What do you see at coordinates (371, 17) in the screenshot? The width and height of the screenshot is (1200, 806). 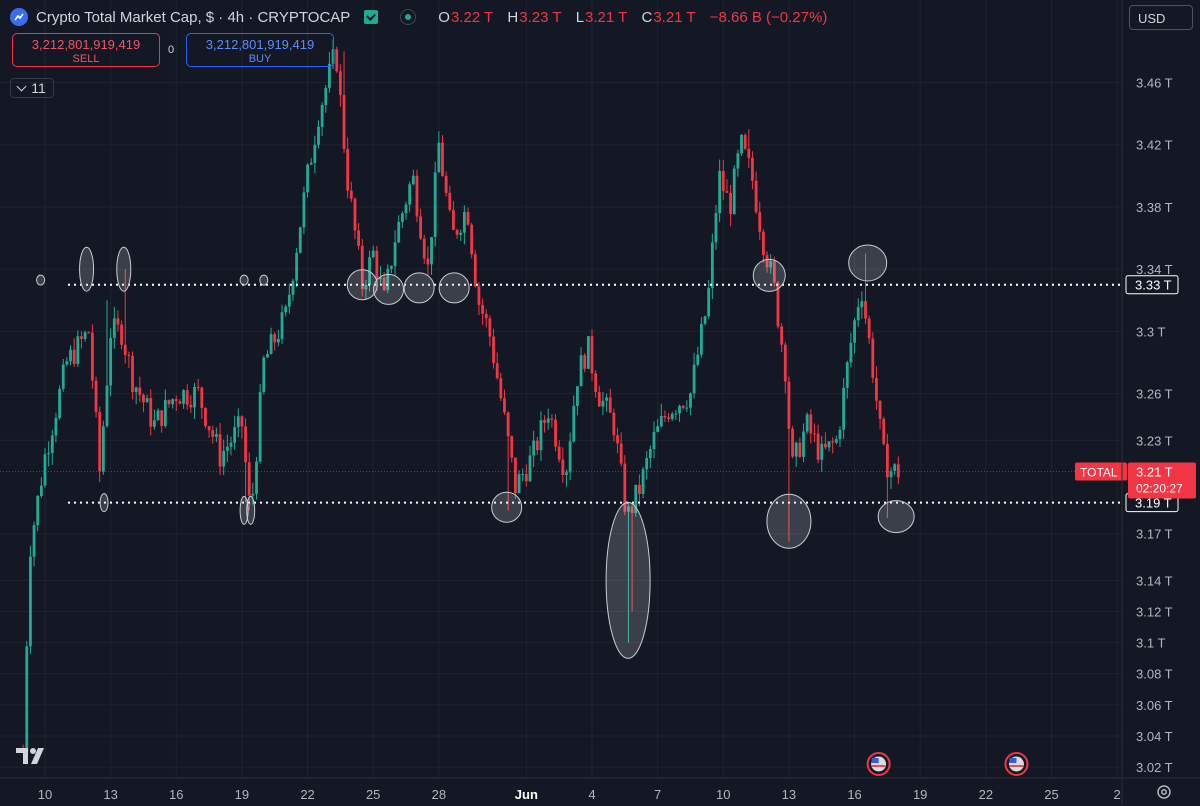 I see `market-flag-icon` at bounding box center [371, 17].